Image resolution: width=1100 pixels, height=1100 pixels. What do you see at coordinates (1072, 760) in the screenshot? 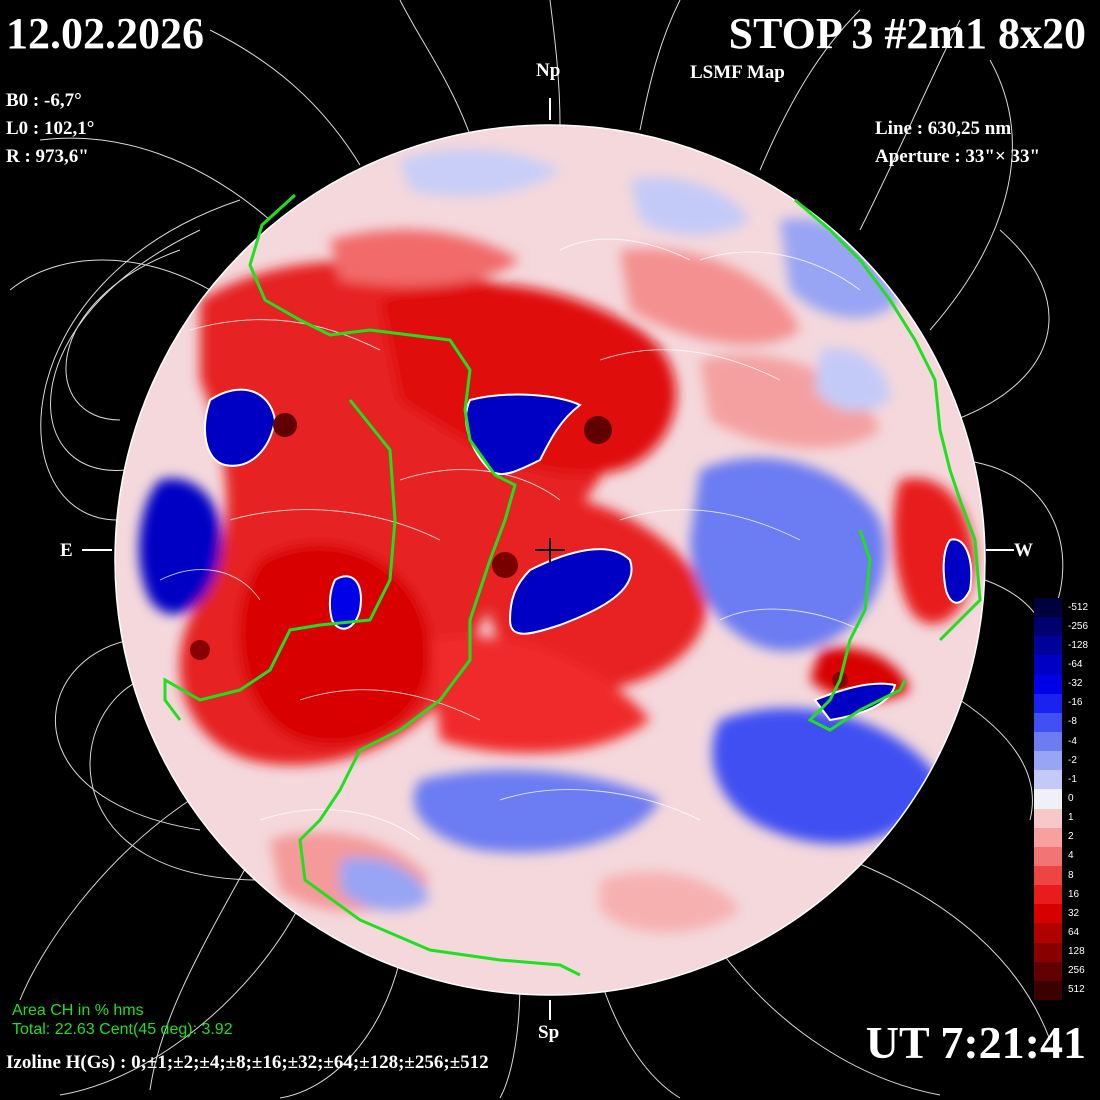
I see `color-scale-label: -2` at bounding box center [1072, 760].